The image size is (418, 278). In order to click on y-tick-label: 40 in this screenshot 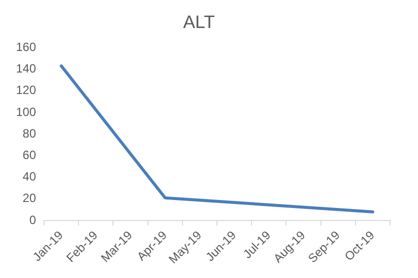, I will do `click(29, 177)`.